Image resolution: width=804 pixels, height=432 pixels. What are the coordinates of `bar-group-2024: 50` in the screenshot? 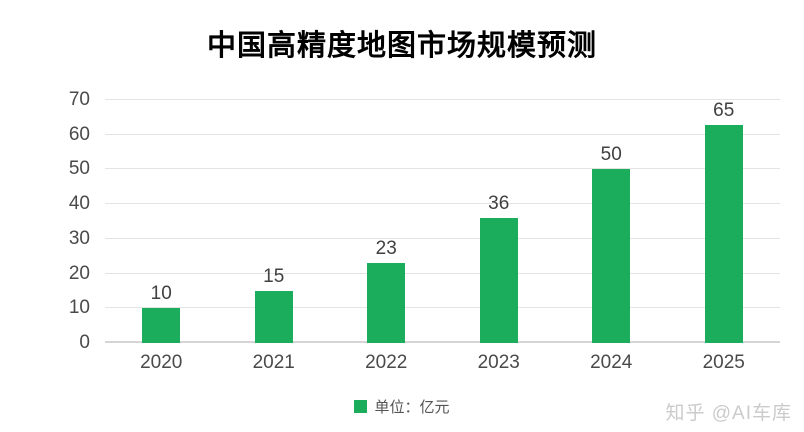 It's located at (611, 221).